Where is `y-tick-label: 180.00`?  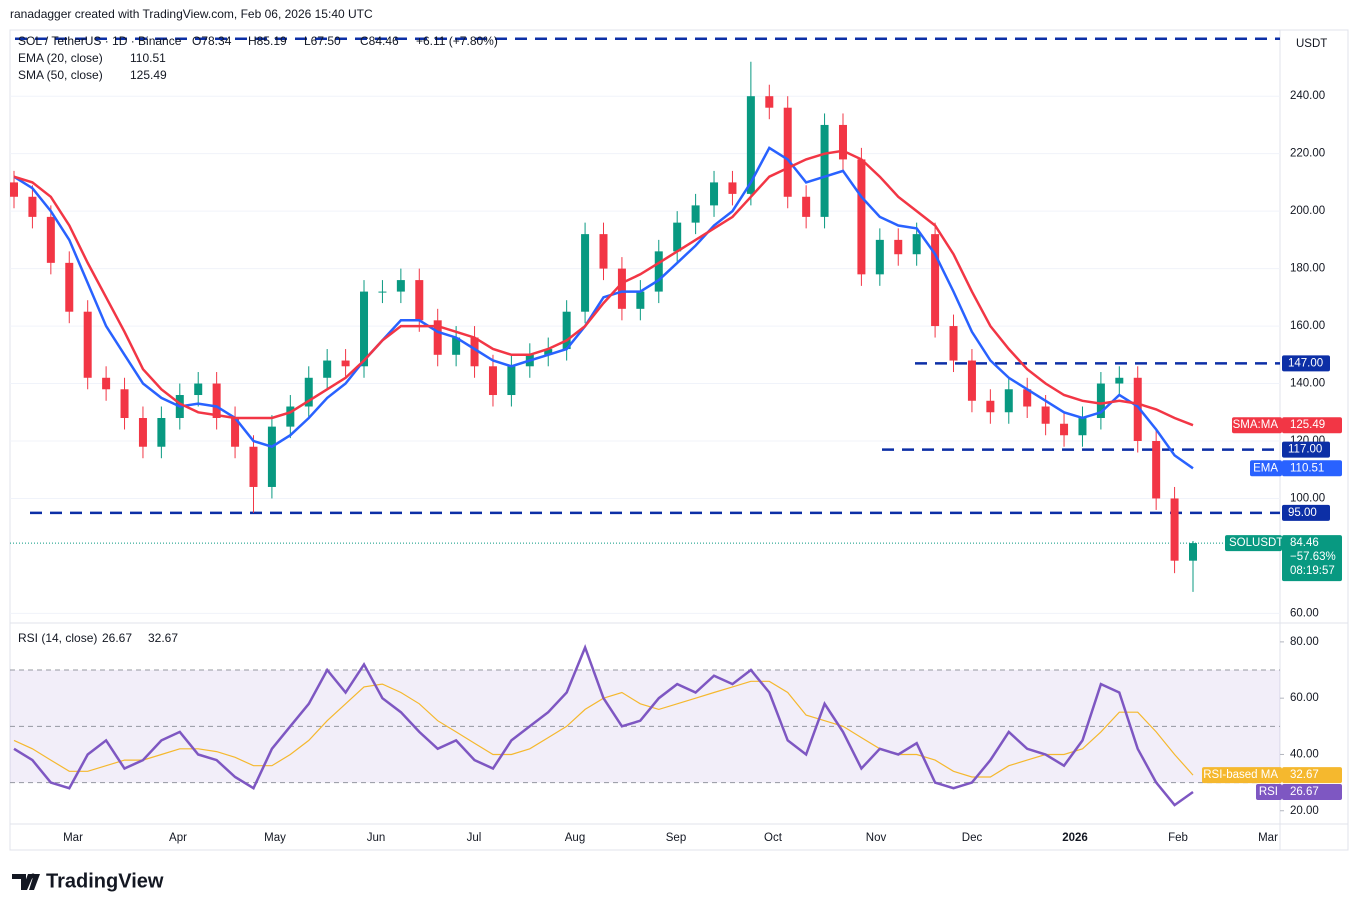
y-tick-label: 180.00 is located at coordinates (1307, 269).